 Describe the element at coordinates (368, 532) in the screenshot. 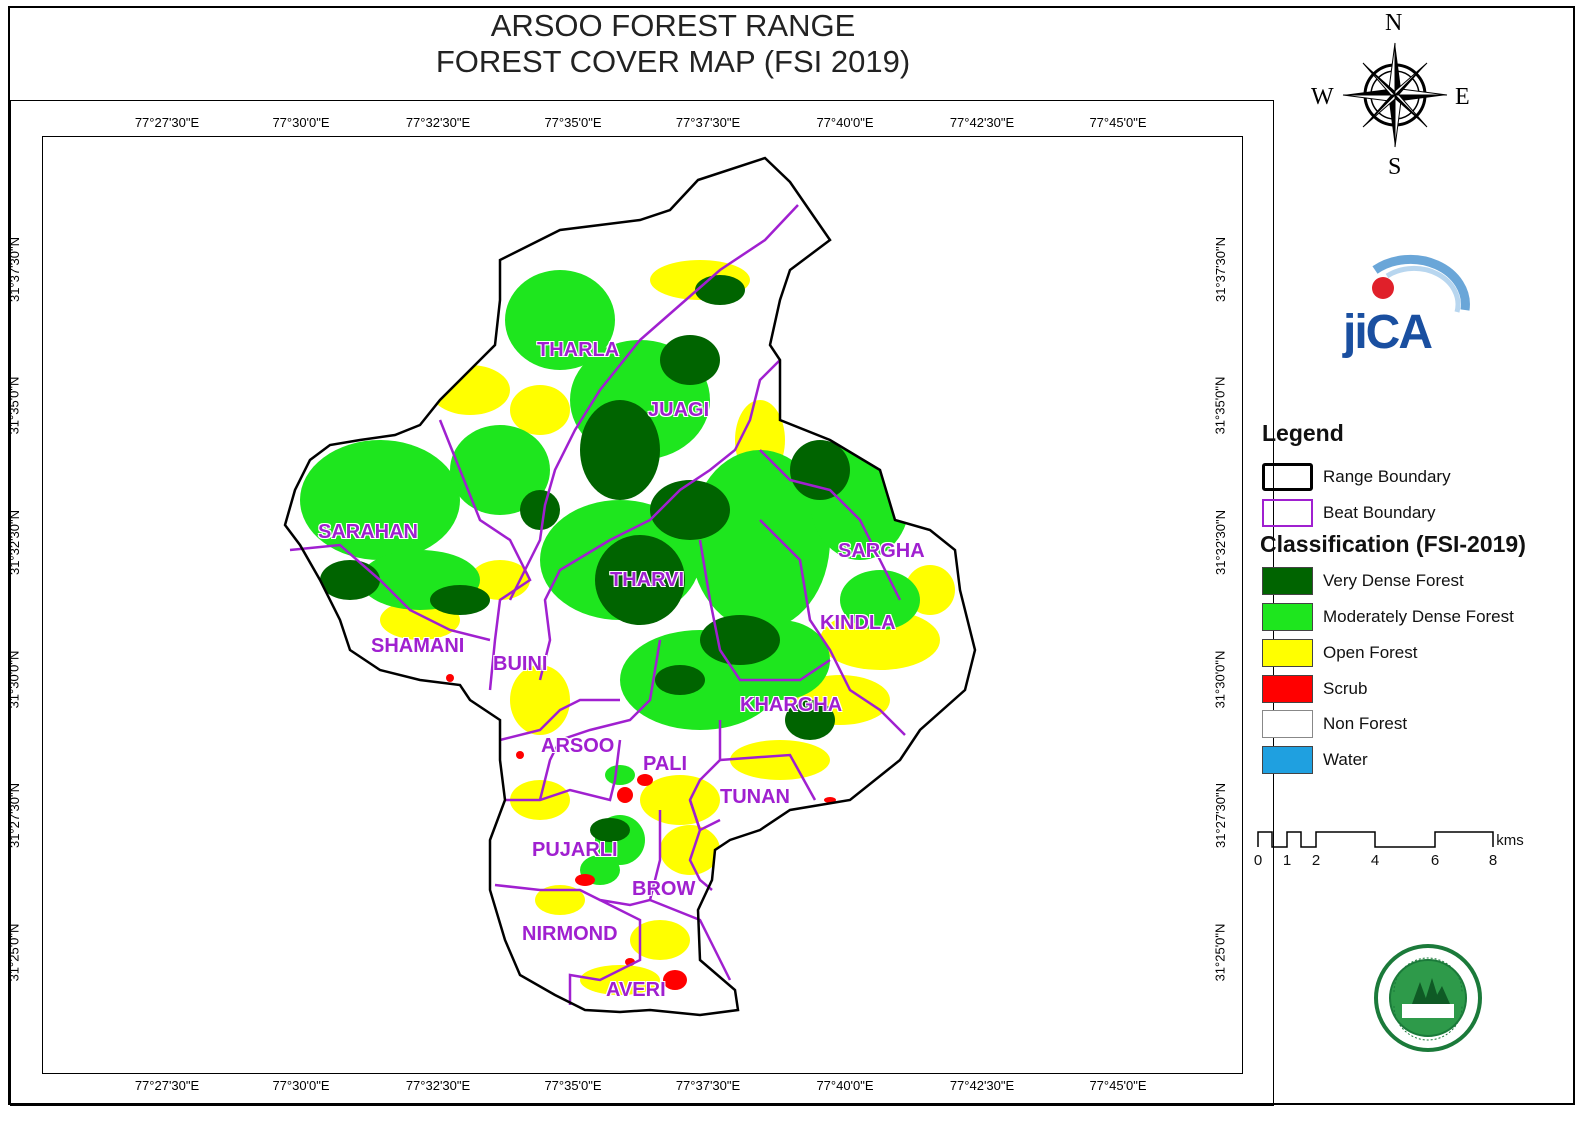

I see `beat-label-sarahan: SARAHAN` at that location.